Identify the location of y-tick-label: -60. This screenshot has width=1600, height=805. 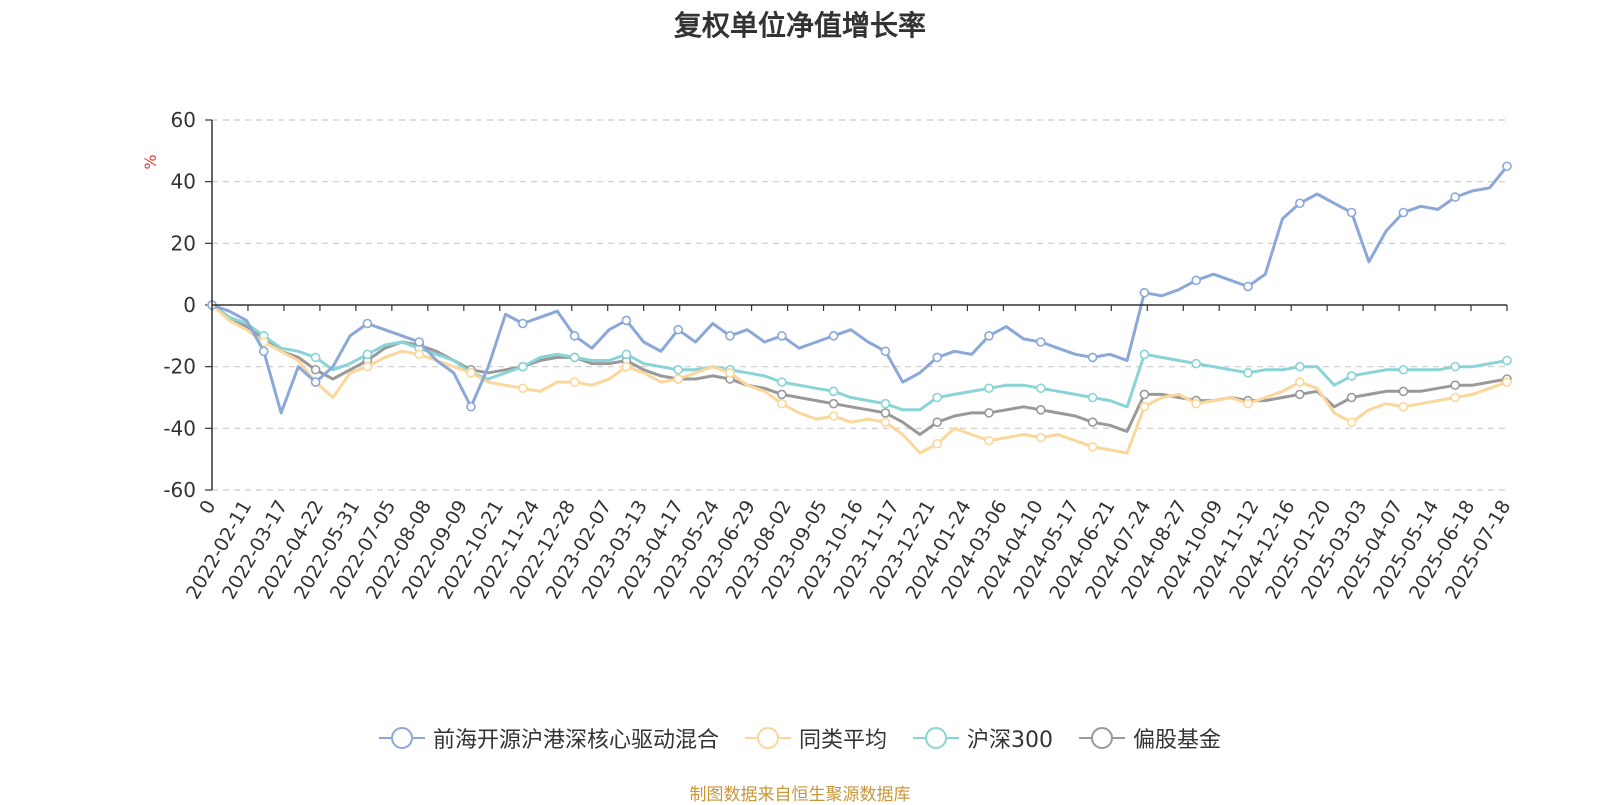
(179, 490).